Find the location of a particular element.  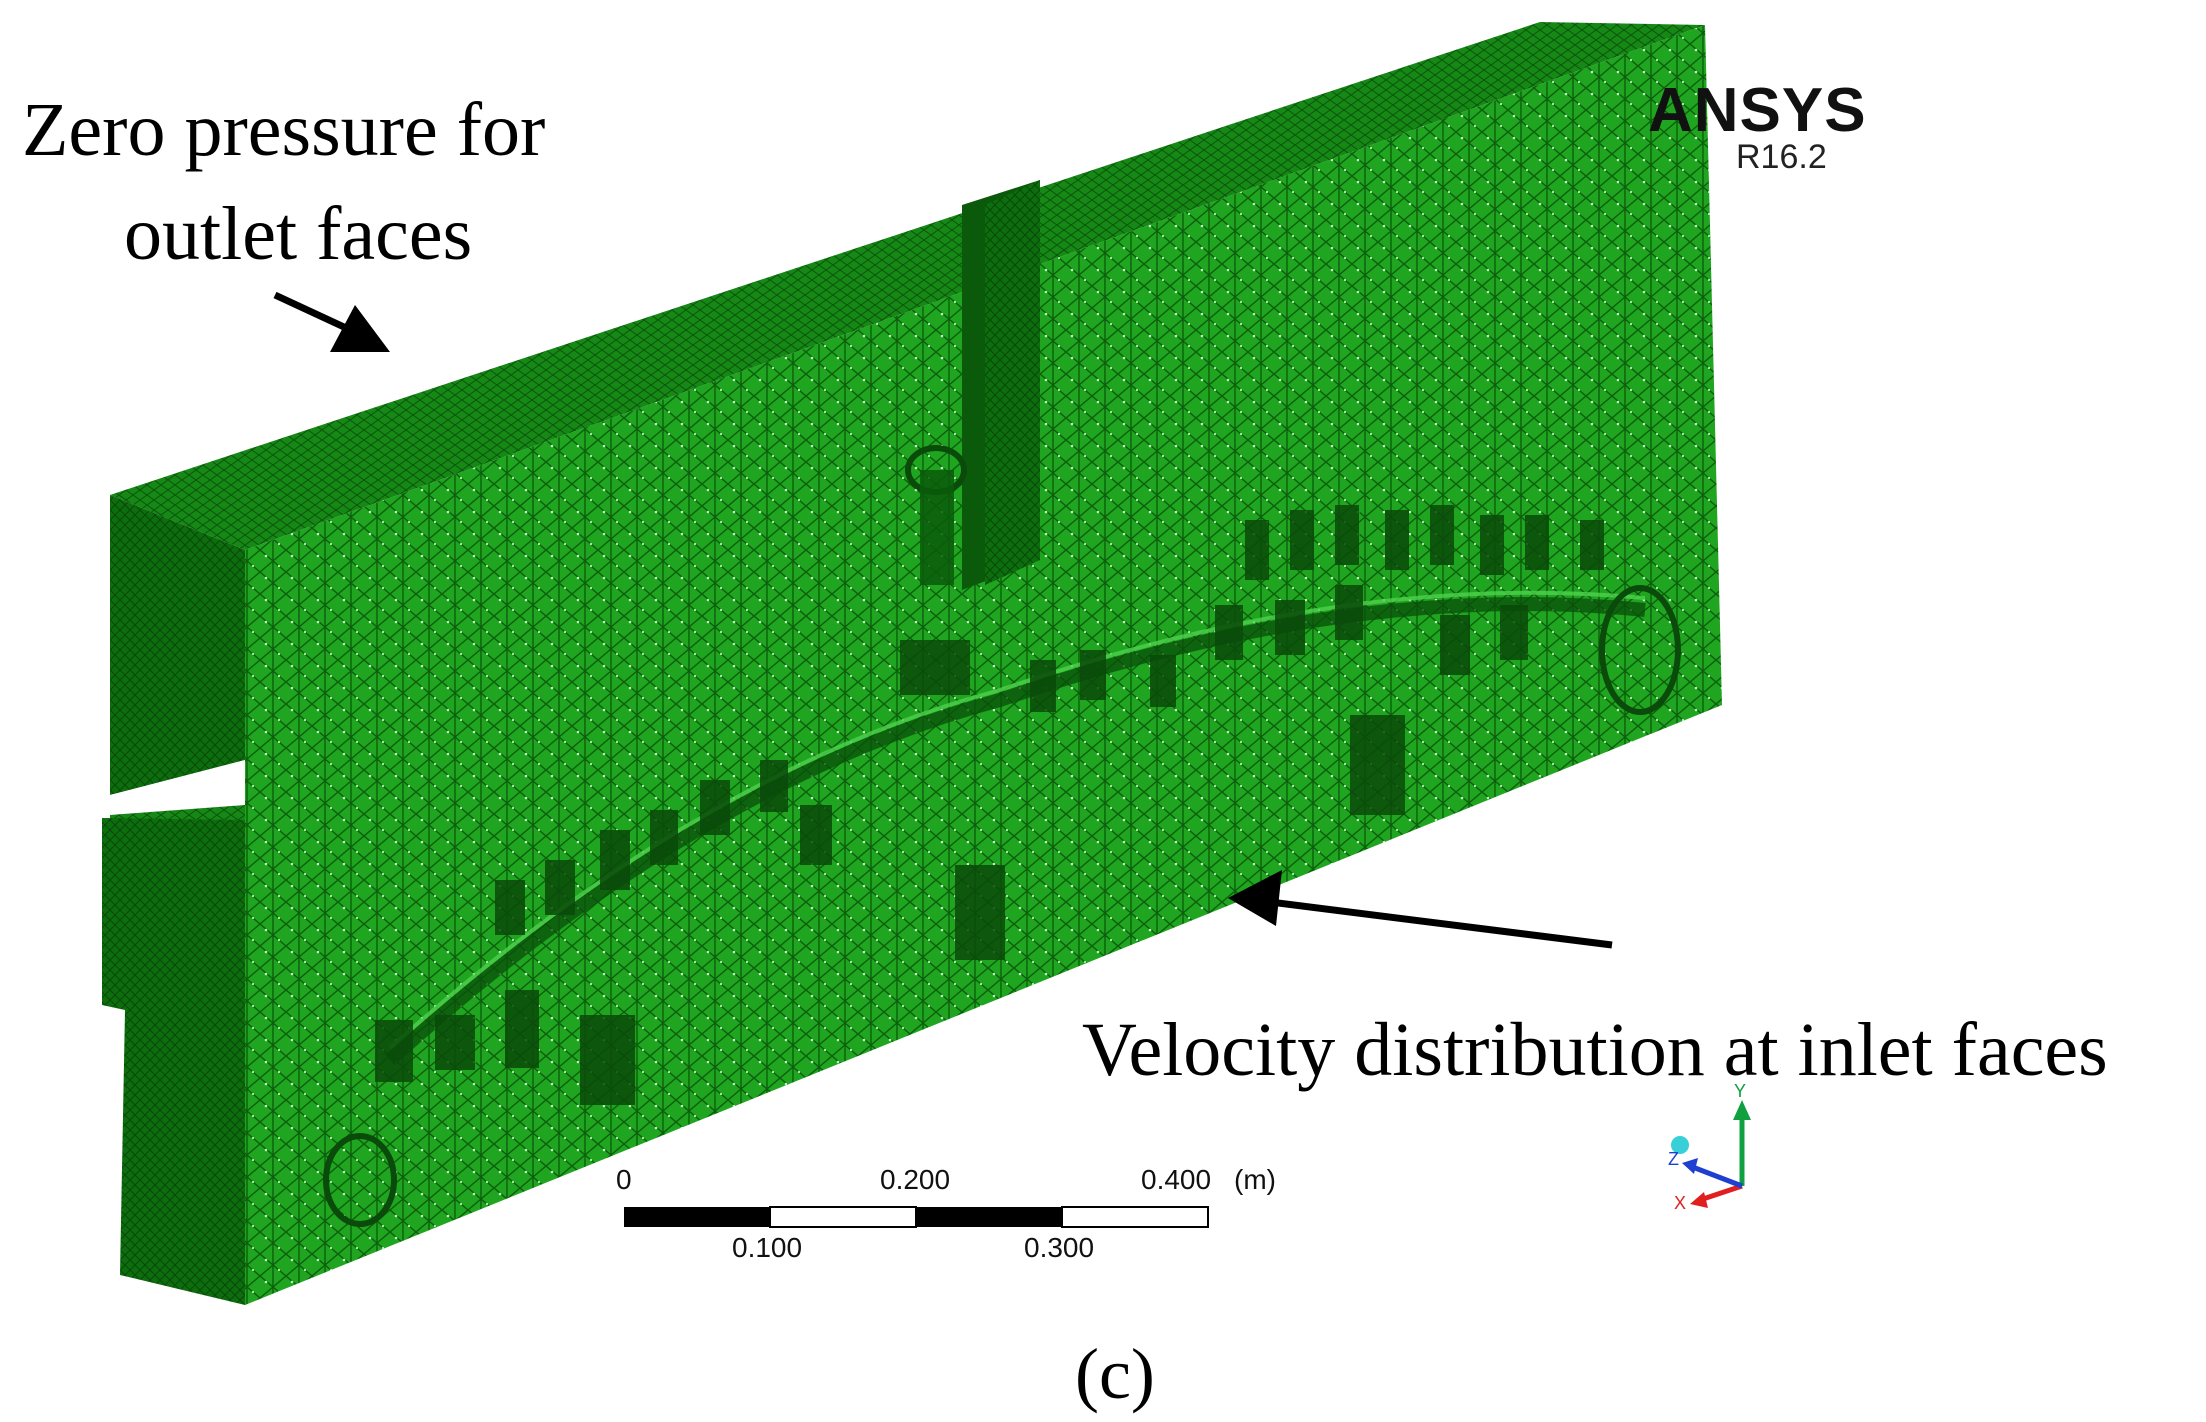

scale-bar is located at coordinates (916, 1217).